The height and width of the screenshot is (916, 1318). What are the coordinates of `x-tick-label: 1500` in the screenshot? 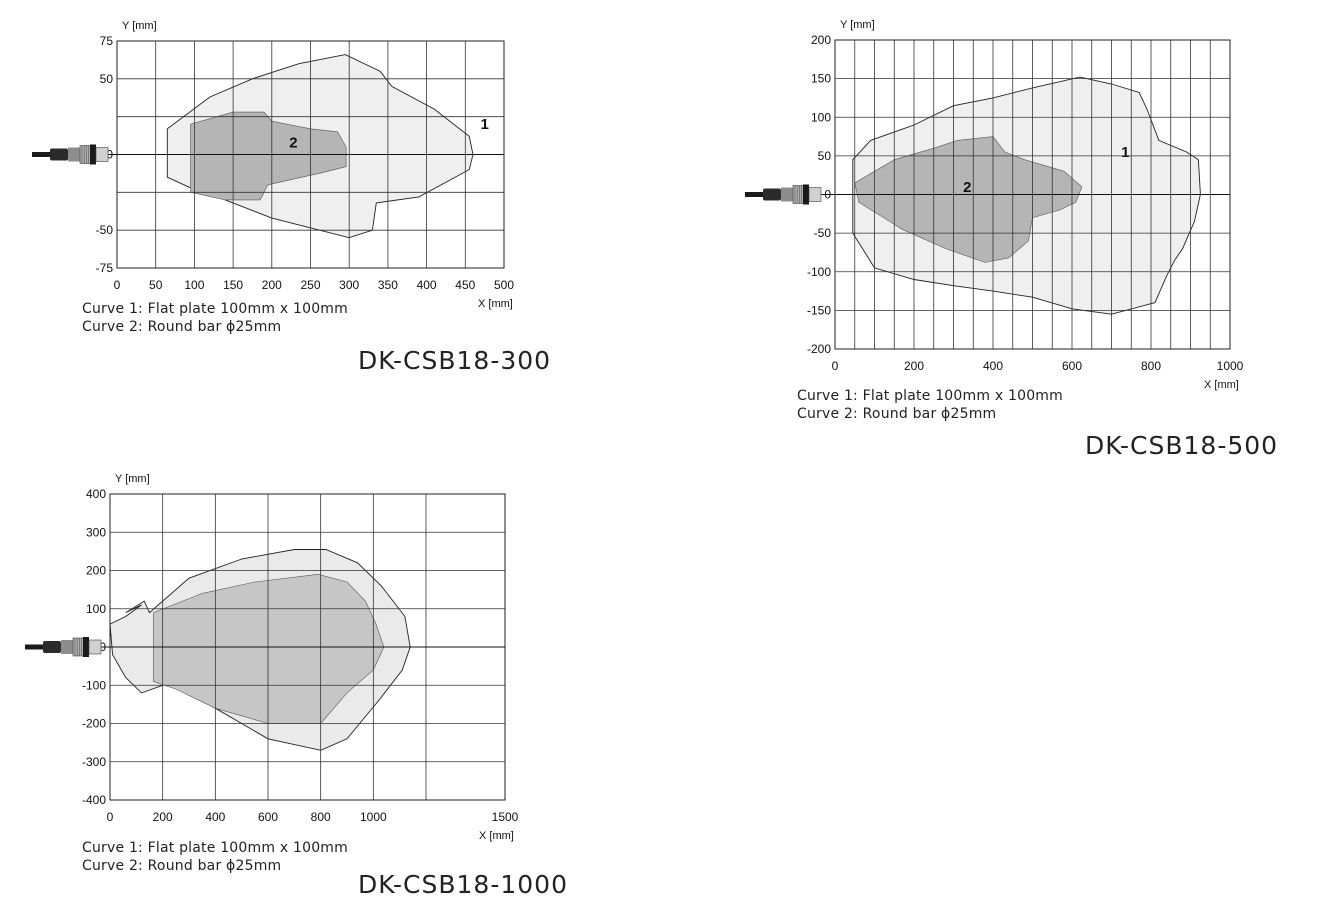 It's located at (505, 817).